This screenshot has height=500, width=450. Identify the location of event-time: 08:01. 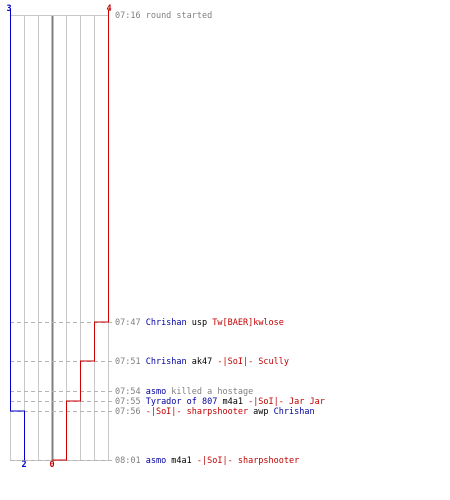
(128, 461).